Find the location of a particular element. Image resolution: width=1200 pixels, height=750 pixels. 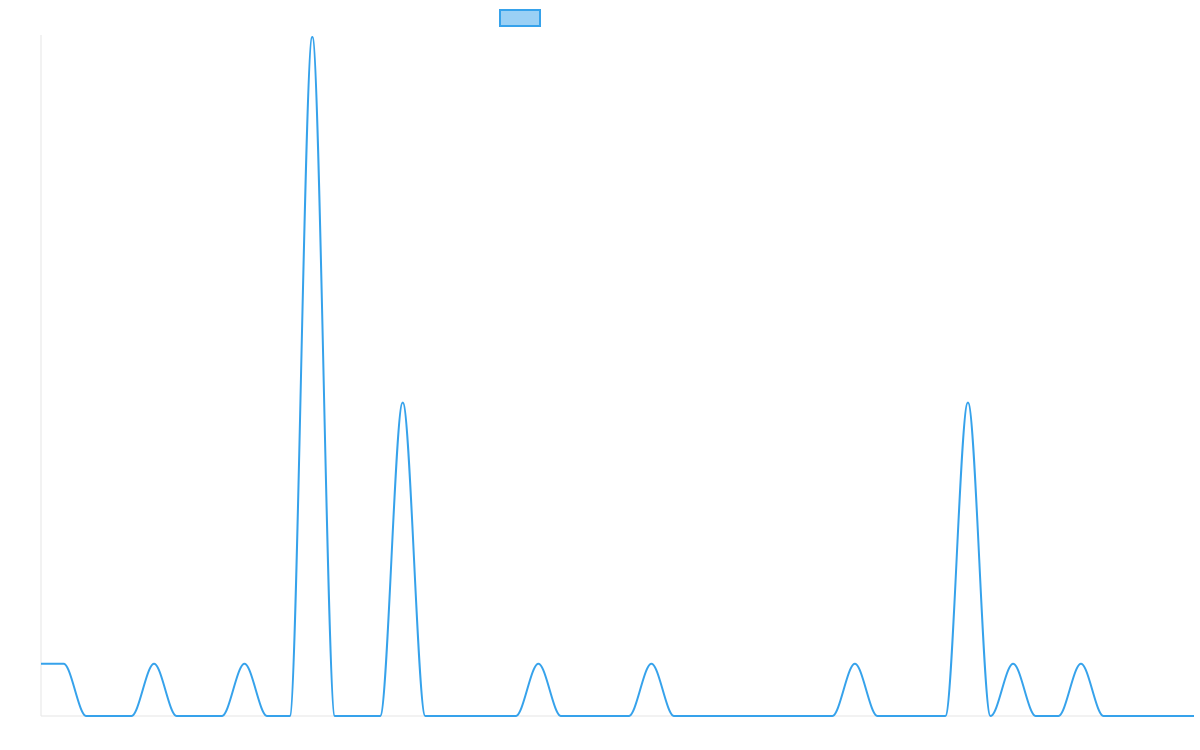

legend-swatch is located at coordinates (520, 18).